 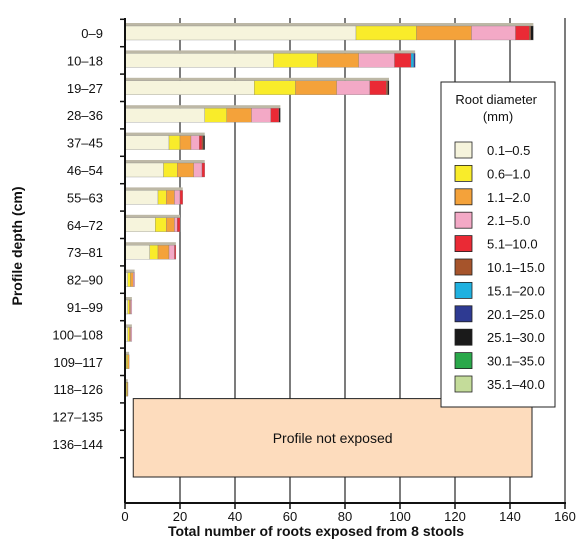 I want to click on annotation-region: Profile not exposed, so click(x=332, y=438).